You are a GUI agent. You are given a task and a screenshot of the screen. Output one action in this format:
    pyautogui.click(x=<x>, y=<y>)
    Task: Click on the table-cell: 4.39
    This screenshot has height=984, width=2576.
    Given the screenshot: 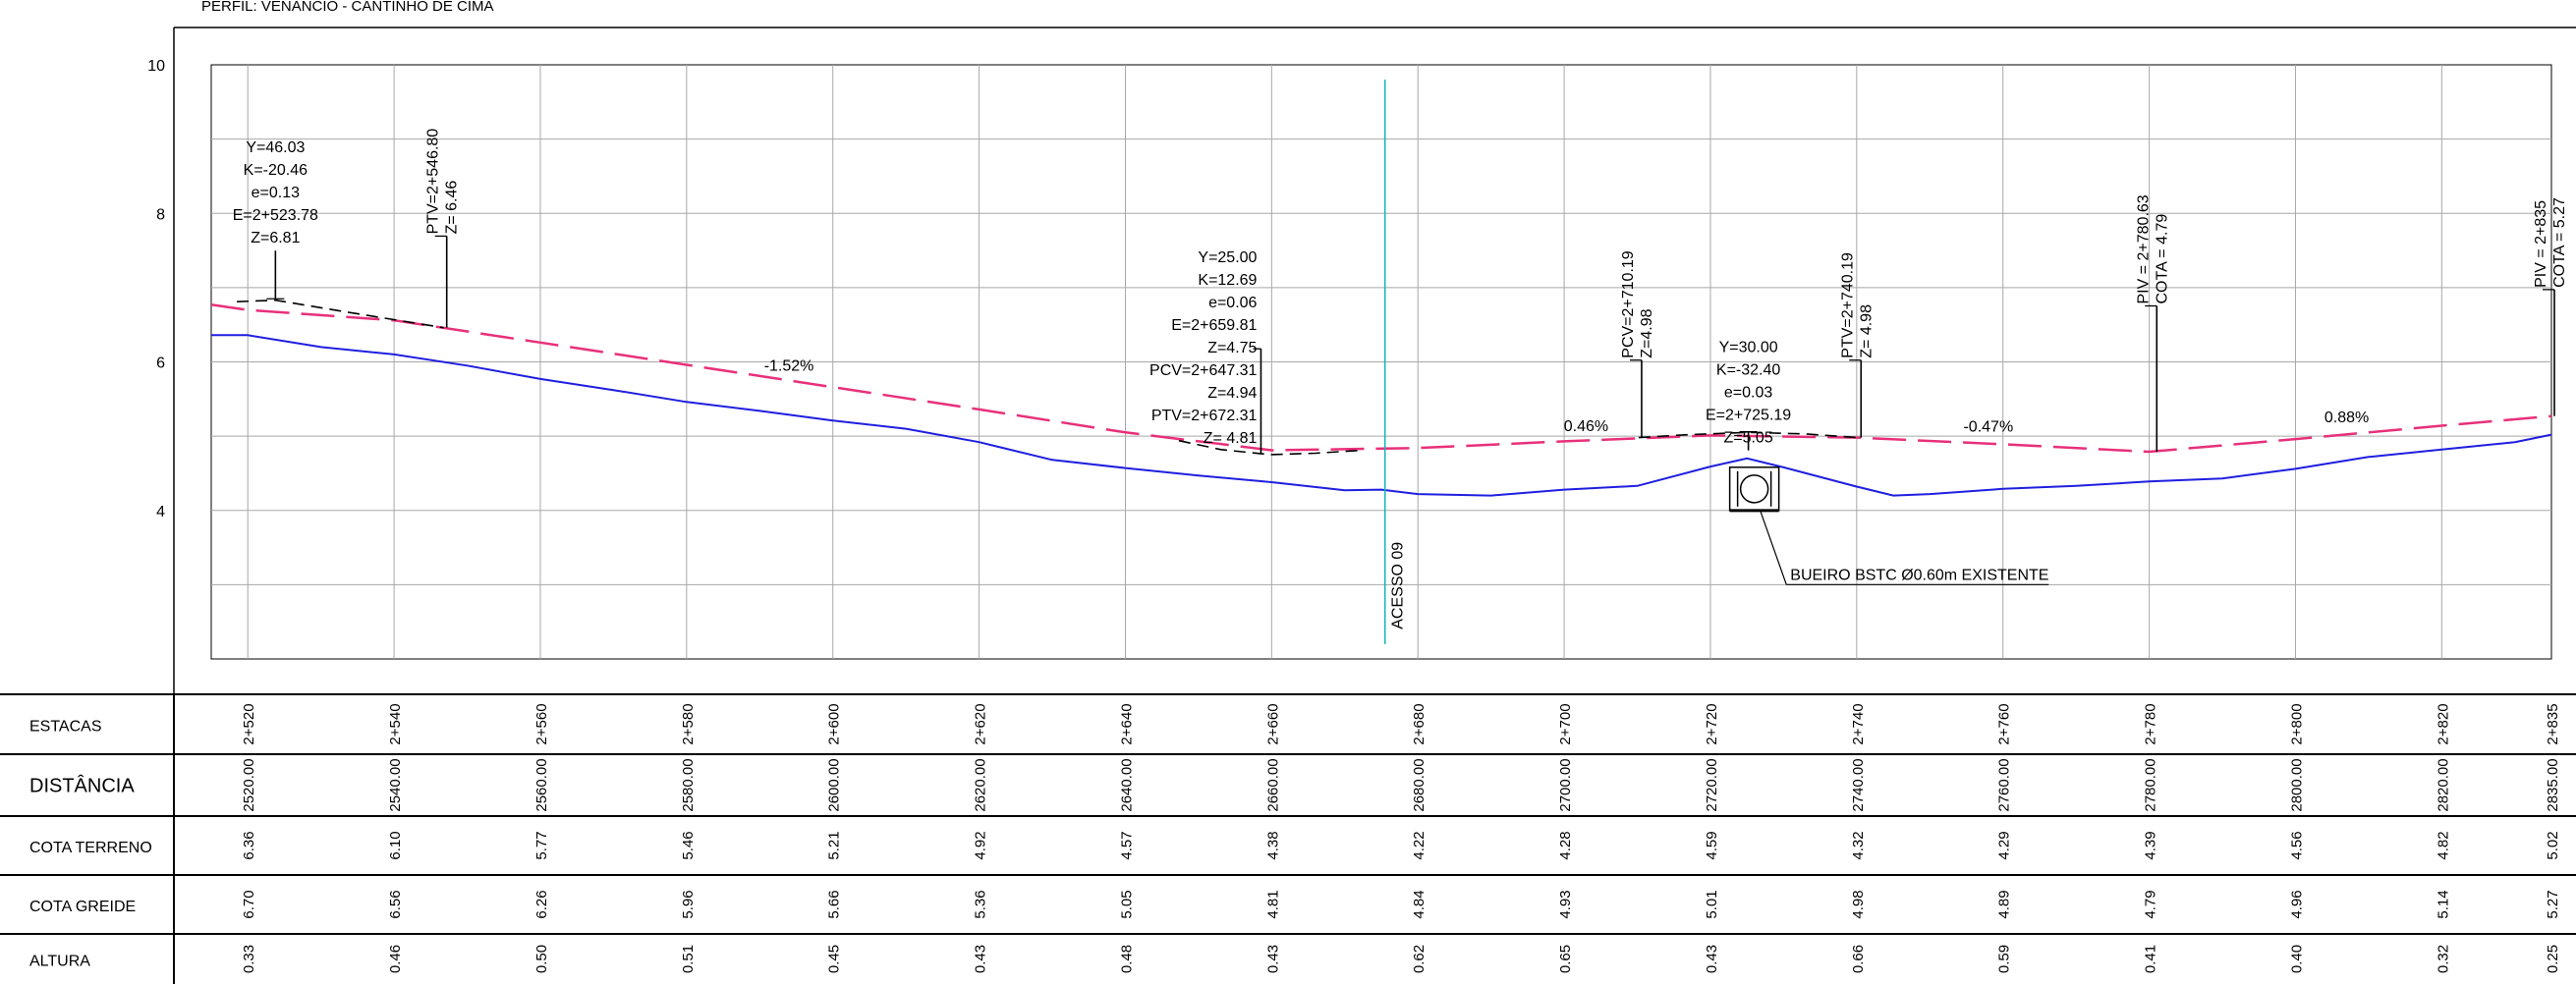 What is the action you would take?
    pyautogui.click(x=2151, y=845)
    